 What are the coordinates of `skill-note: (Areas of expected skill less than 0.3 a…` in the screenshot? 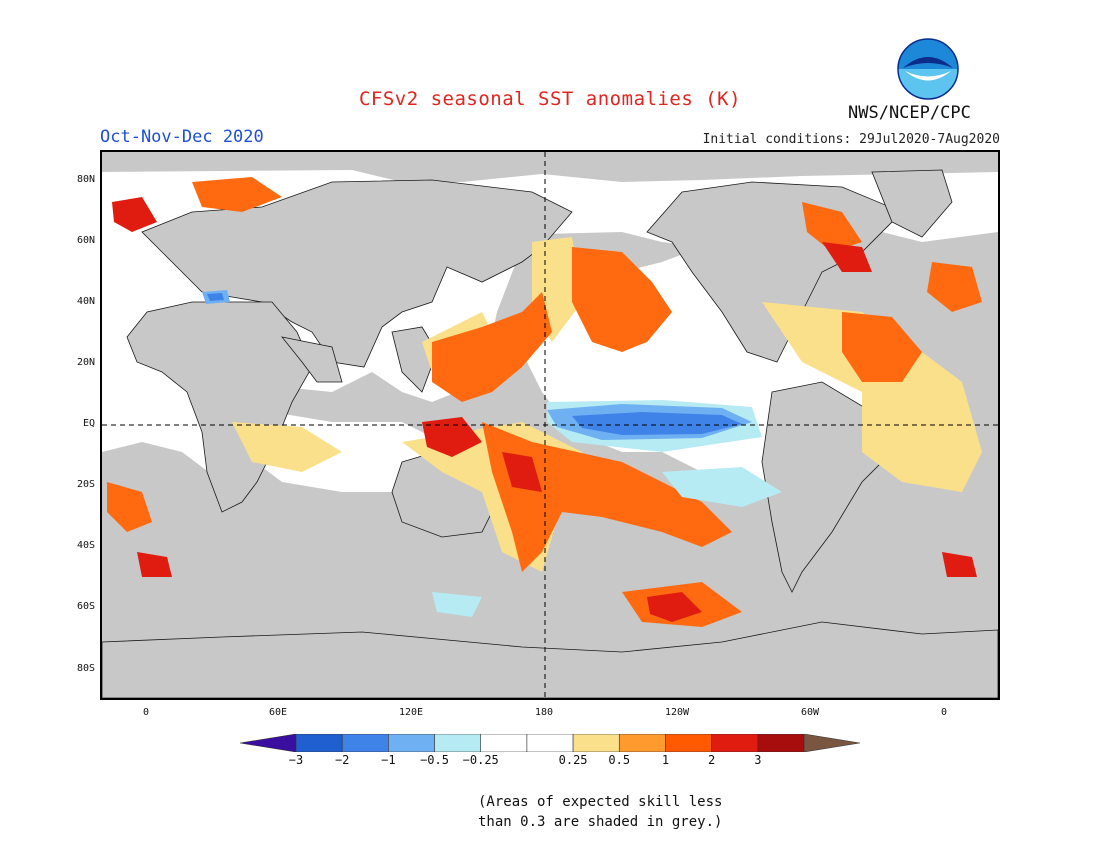 It's located at (600, 812).